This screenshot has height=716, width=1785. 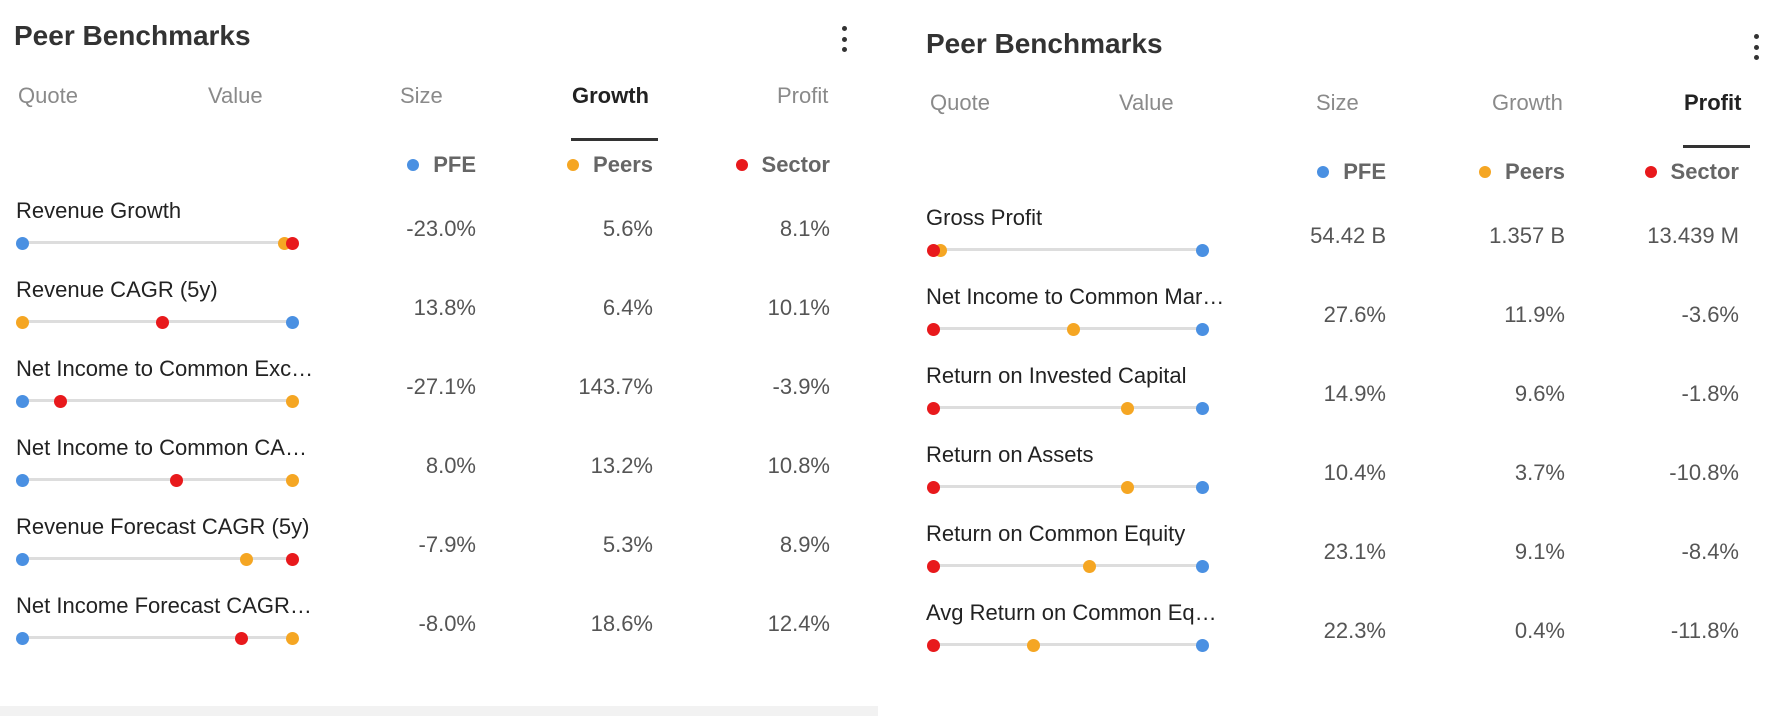 I want to click on sector-value: 12.4%, so click(x=798, y=623).